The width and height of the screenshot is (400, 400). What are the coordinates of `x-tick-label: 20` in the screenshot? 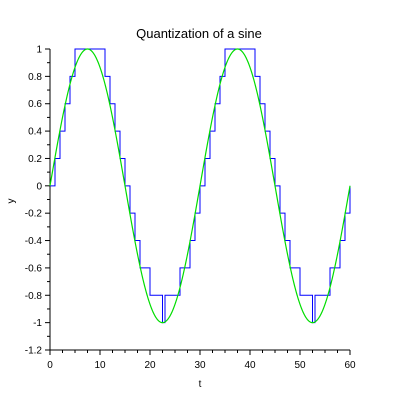 It's located at (150, 365).